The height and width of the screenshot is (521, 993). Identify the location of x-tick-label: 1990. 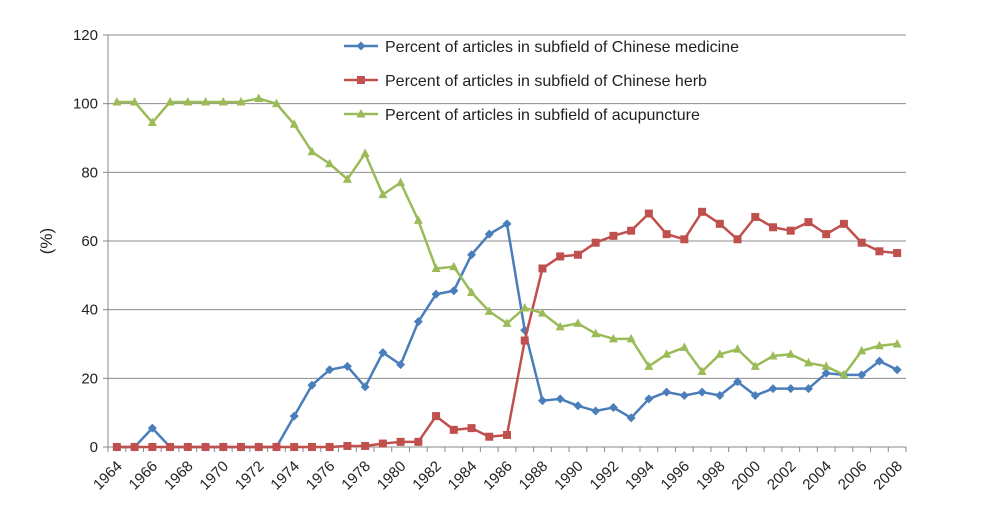
(569, 476).